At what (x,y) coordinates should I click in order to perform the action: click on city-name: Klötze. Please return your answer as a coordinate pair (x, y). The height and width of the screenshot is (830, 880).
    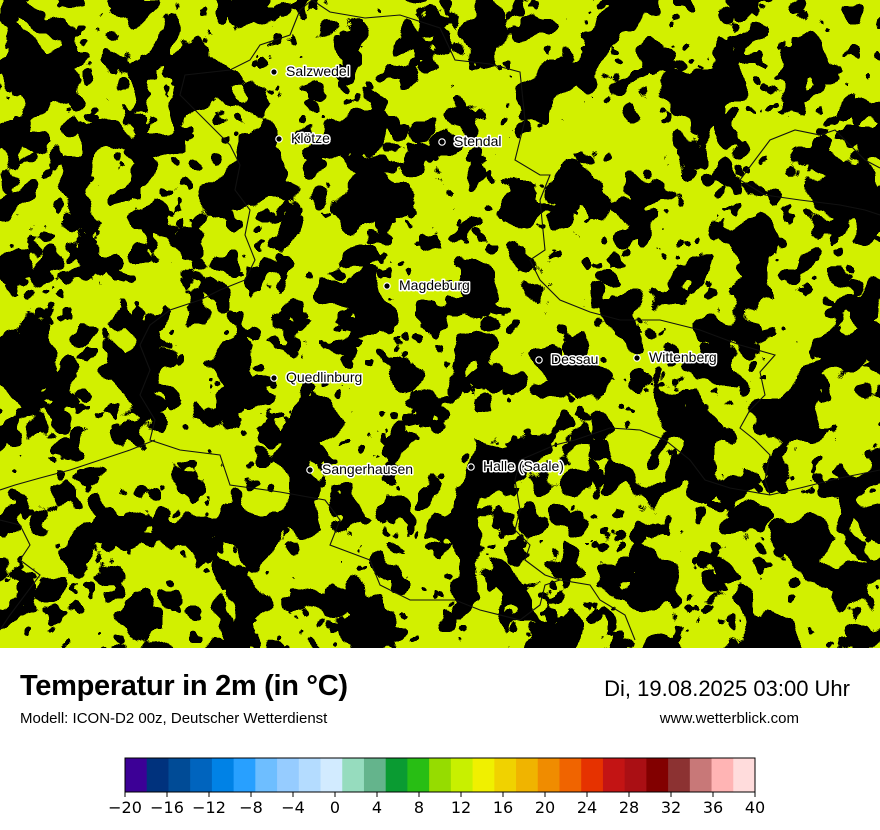
    Looking at the image, I should click on (310, 138).